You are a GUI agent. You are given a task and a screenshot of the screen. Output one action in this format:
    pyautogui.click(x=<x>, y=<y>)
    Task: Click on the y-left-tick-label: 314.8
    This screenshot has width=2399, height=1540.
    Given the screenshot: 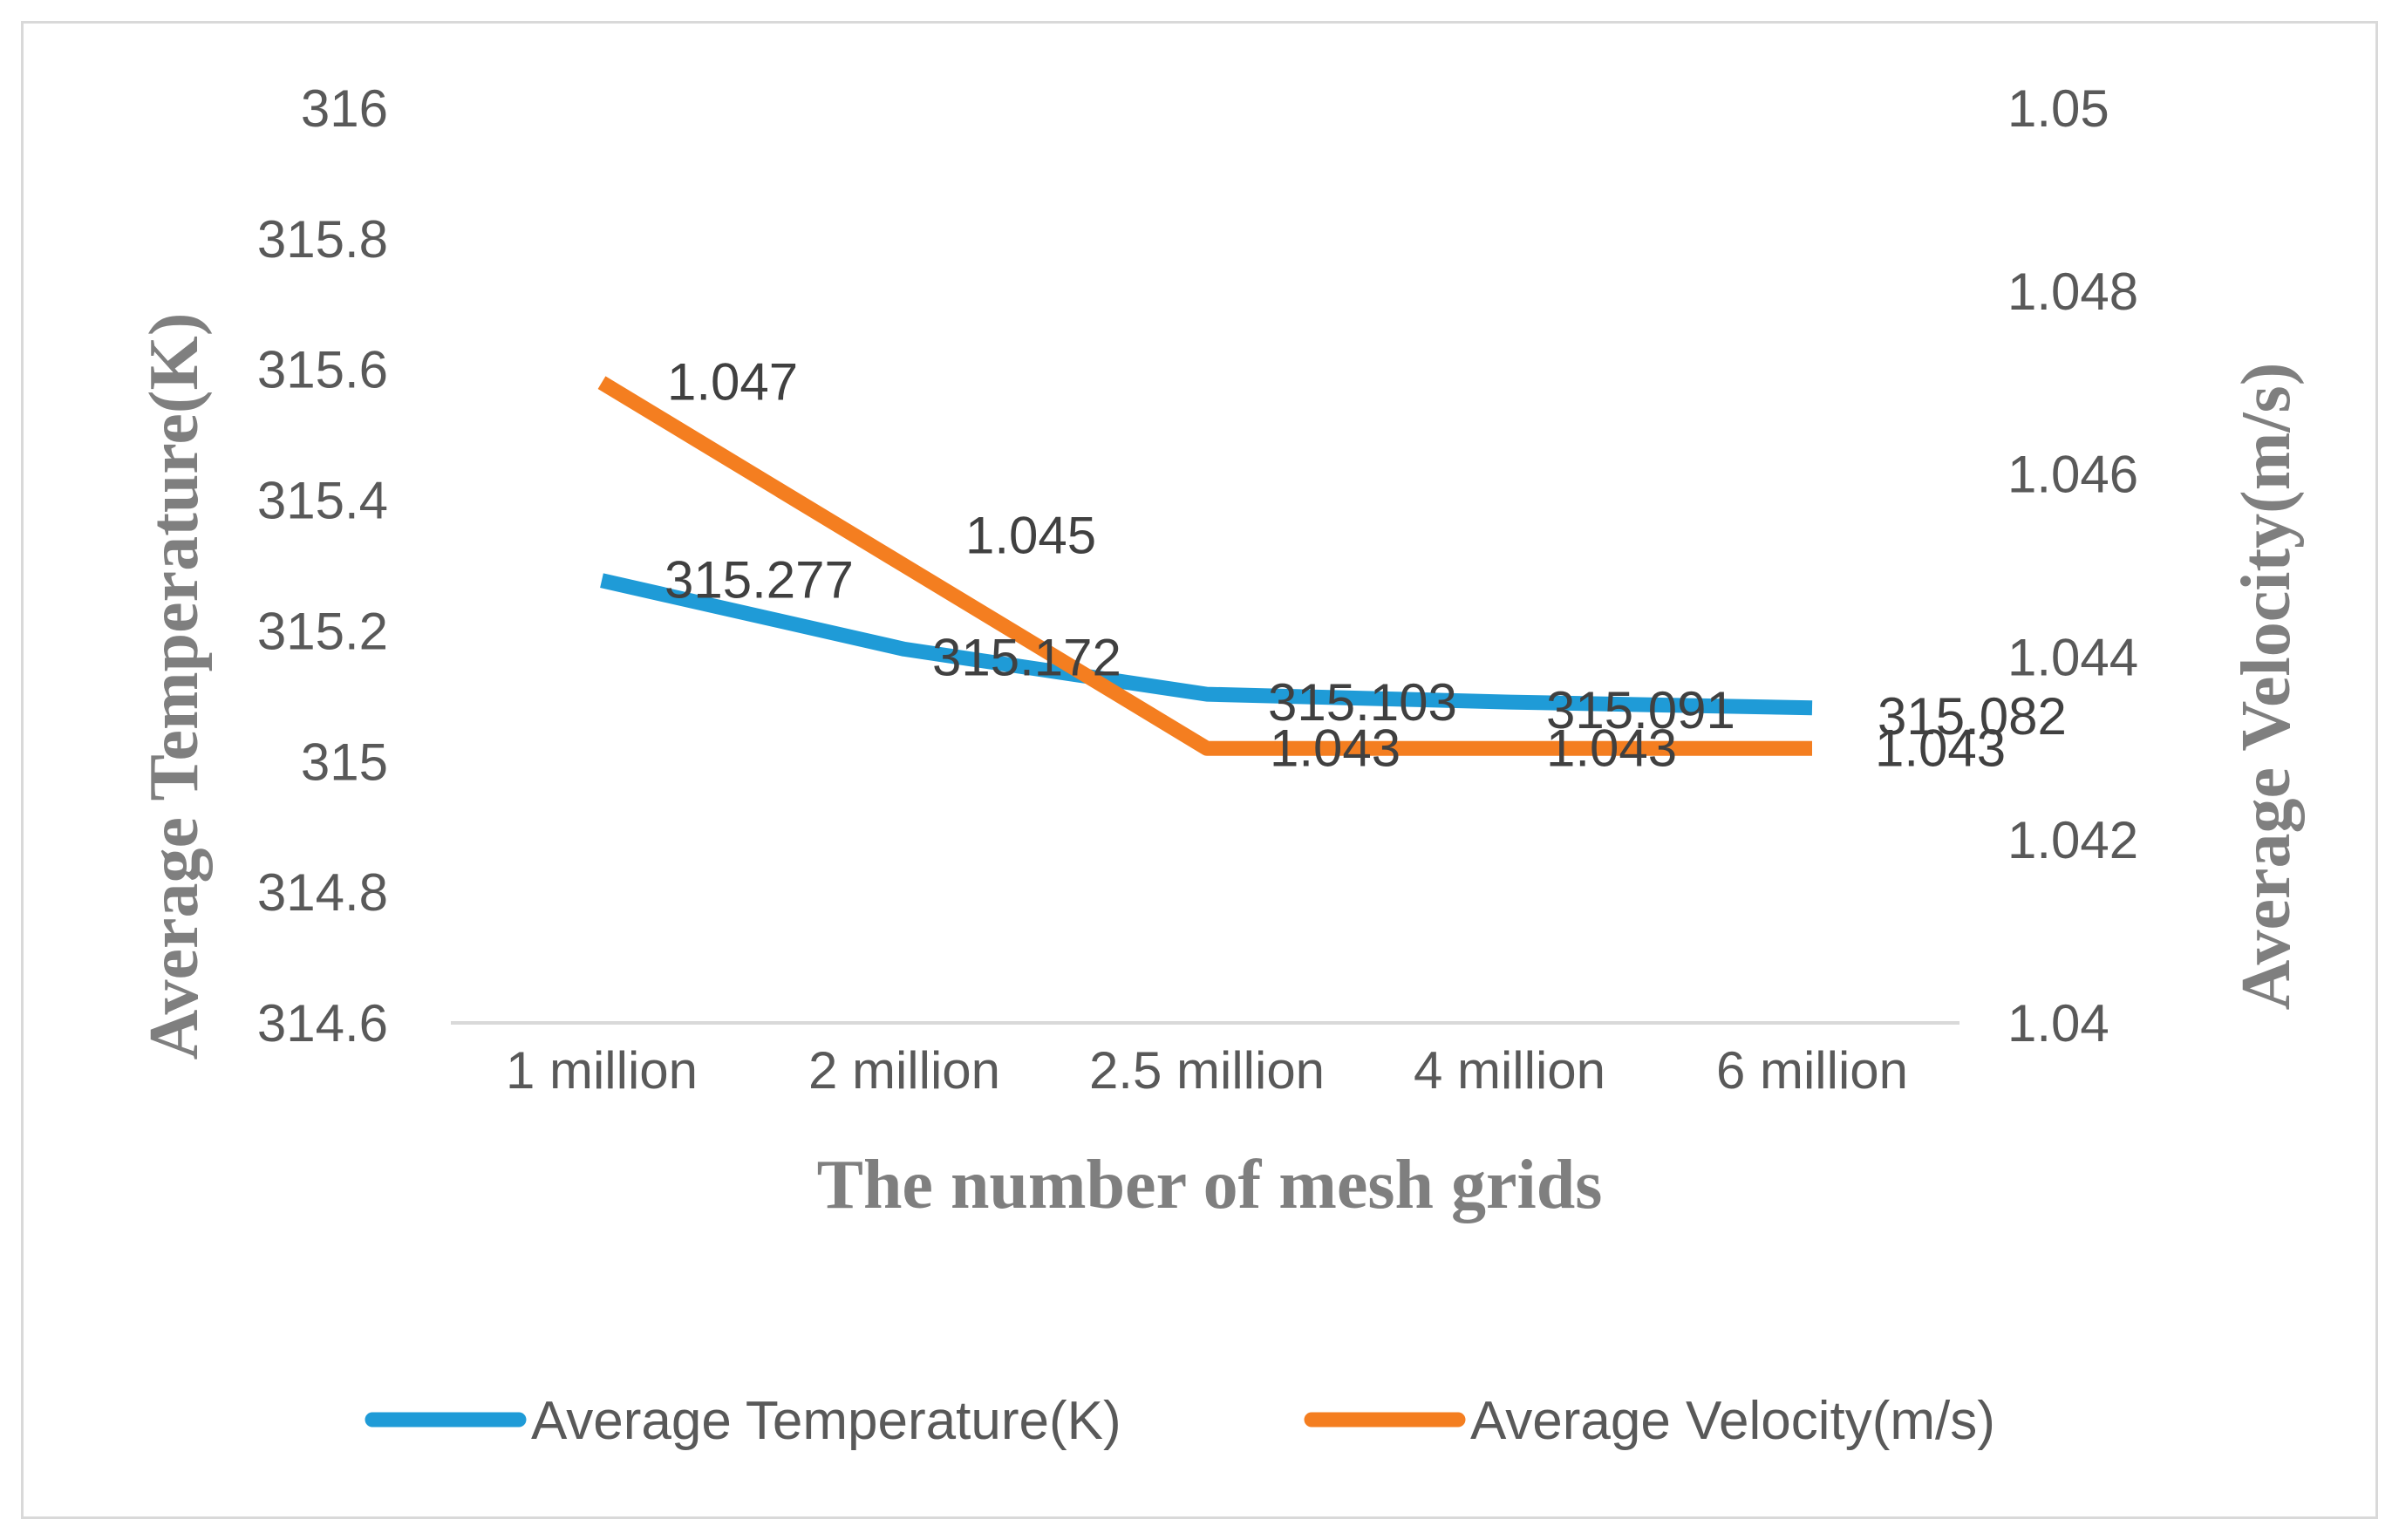 What is the action you would take?
    pyautogui.click(x=322, y=893)
    